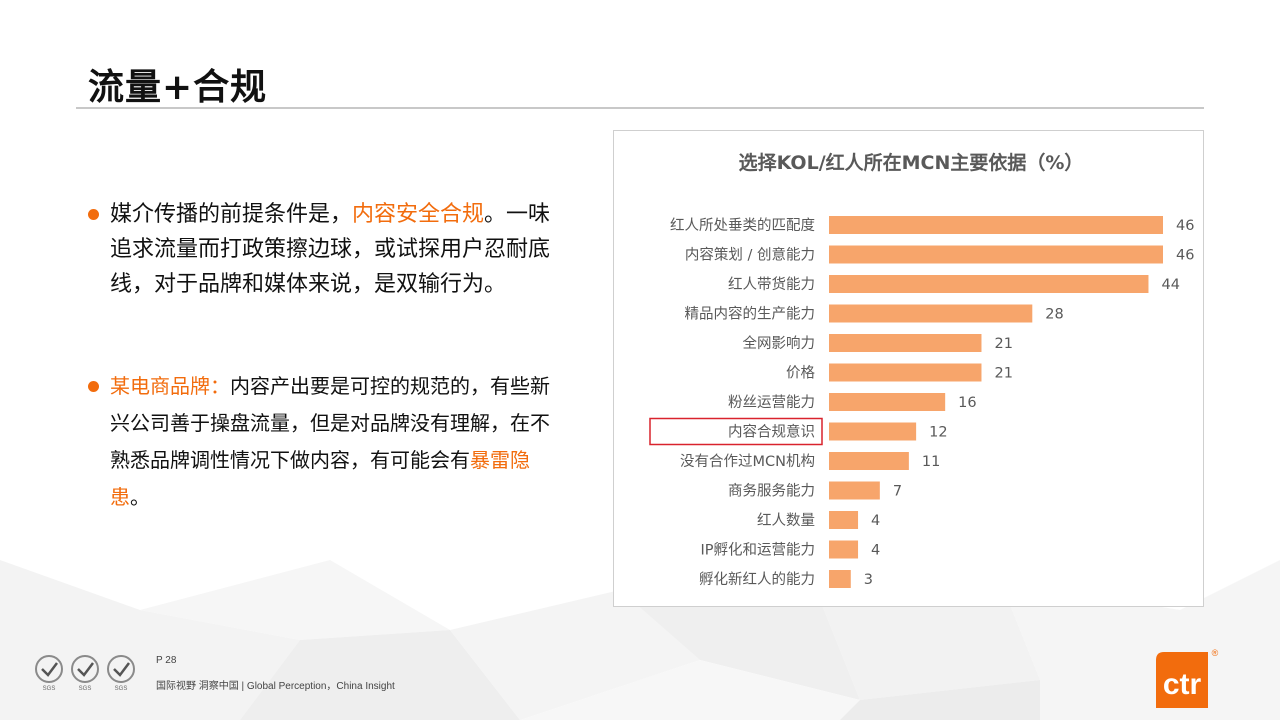 Image resolution: width=1280 pixels, height=720 pixels. I want to click on category-label-2: 内容策划 / 创意能力, so click(750, 255).